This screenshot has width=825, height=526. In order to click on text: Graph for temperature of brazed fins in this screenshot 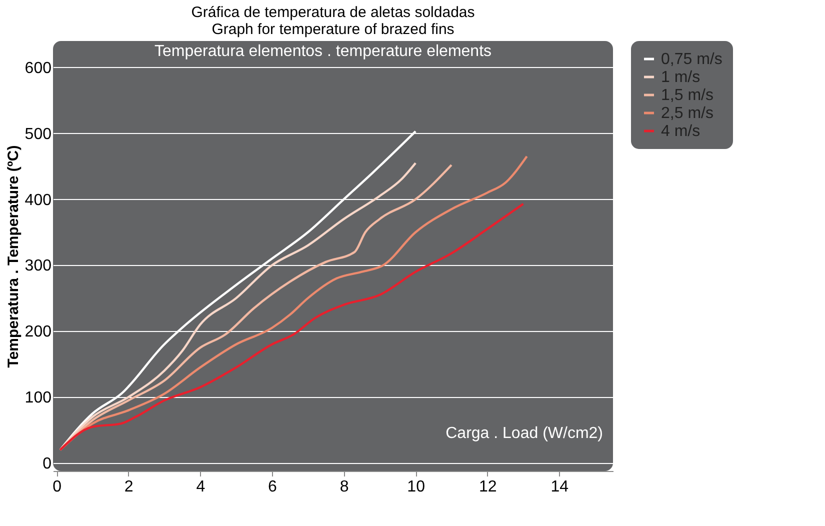, I will do `click(333, 29)`.